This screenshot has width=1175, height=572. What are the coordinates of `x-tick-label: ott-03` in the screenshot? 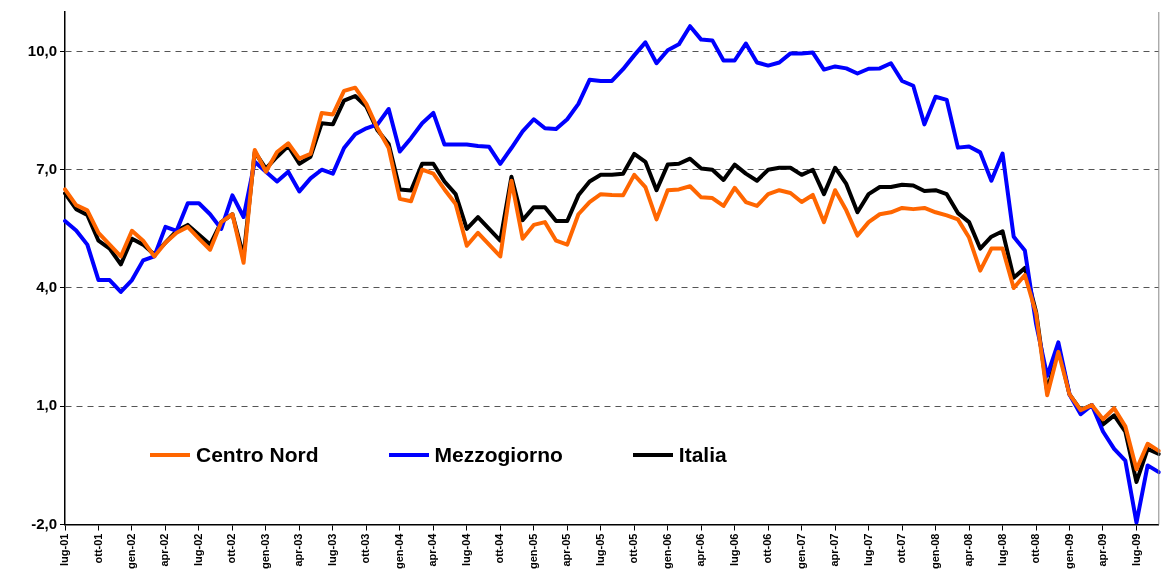 It's located at (365, 548).